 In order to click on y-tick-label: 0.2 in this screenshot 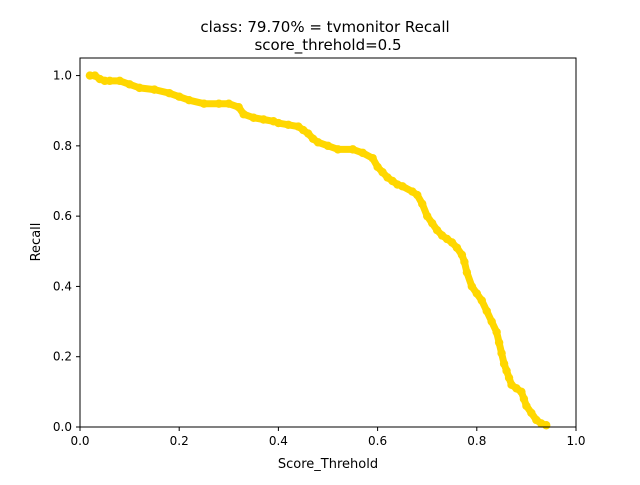, I will do `click(62, 357)`.